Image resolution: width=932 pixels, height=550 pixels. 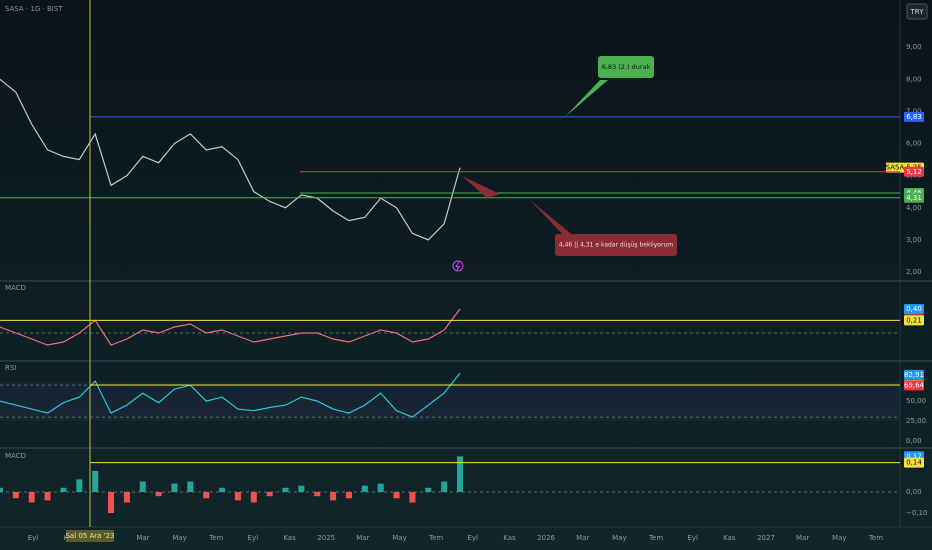 What do you see at coordinates (914, 240) in the screenshot?
I see `y-tick-label: 3,00` at bounding box center [914, 240].